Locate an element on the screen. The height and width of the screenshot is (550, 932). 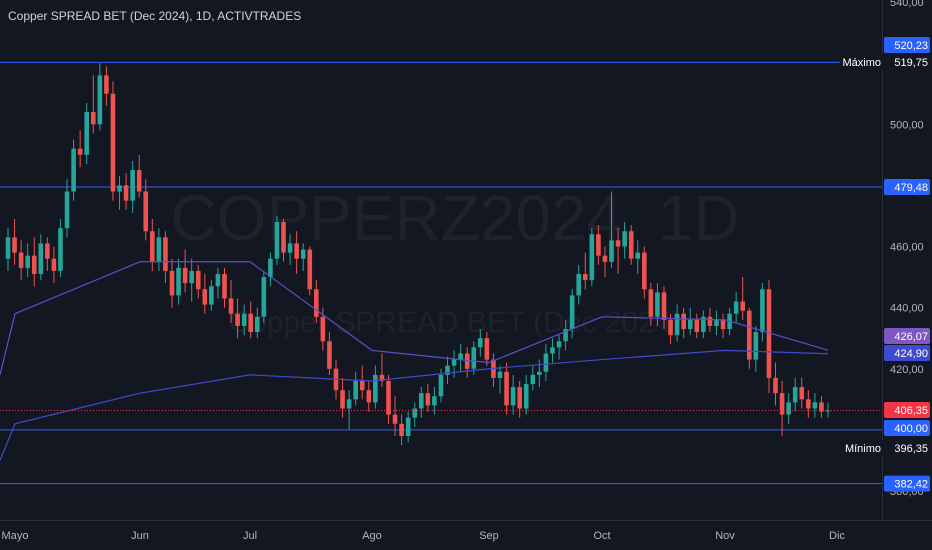
time-axis-label: Oct is located at coordinates (601, 536).